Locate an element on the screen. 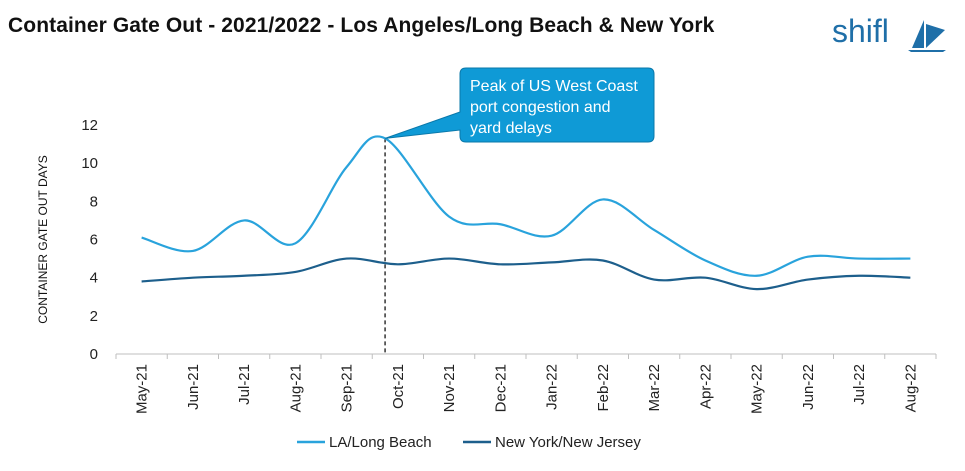 The height and width of the screenshot is (471, 965). x-tick-label: Feb-22 is located at coordinates (603, 388).